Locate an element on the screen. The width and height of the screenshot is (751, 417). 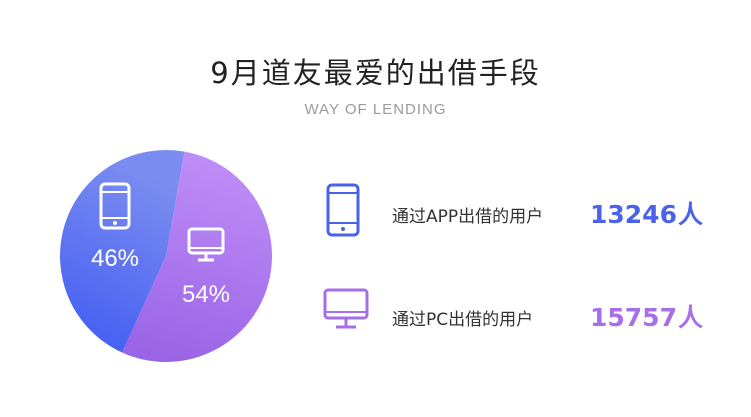
pie-label-pc: 54% is located at coordinates (206, 294).